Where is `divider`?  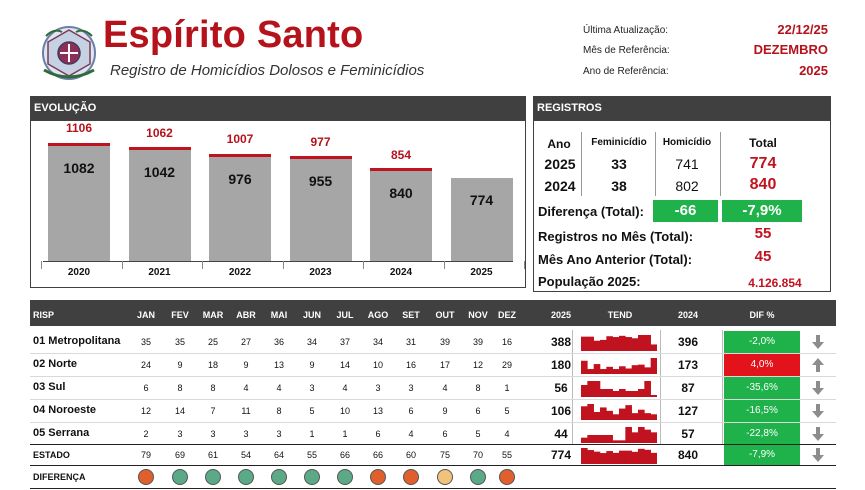
divider is located at coordinates (655, 164).